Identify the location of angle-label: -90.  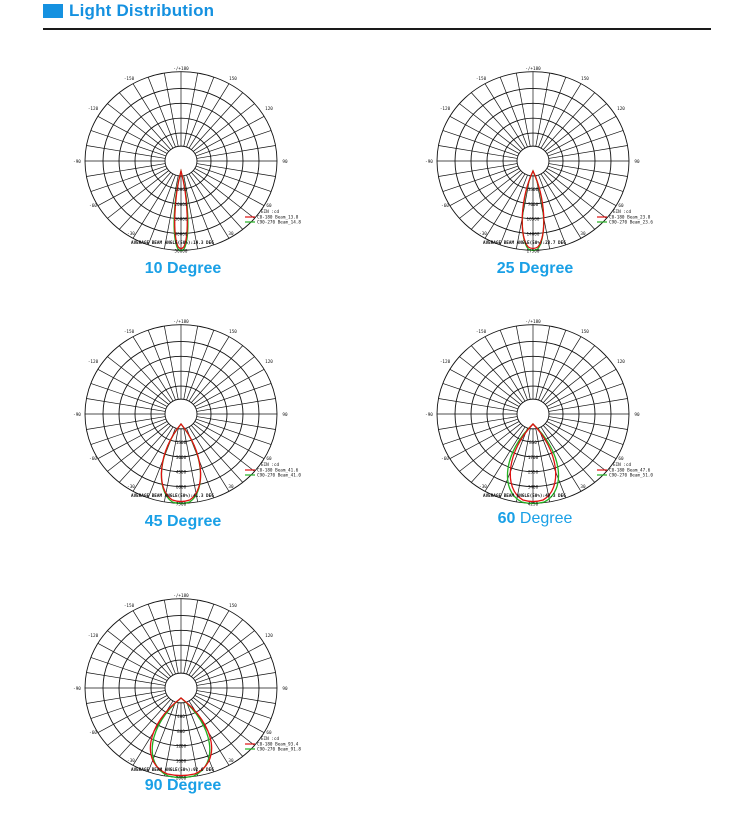
(77, 415).